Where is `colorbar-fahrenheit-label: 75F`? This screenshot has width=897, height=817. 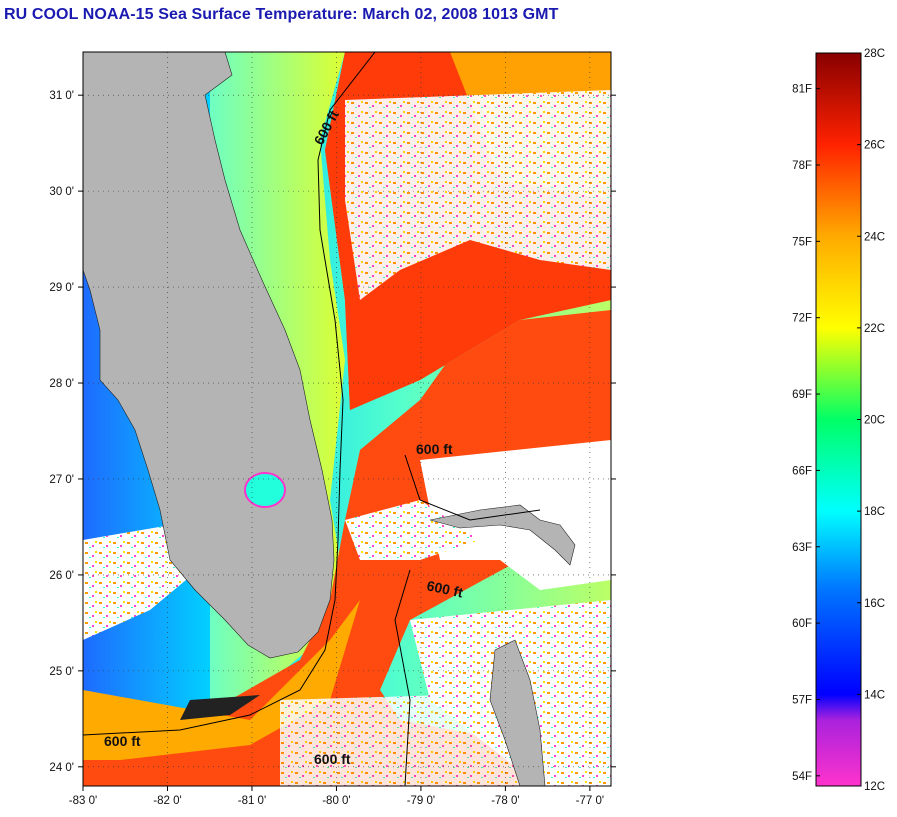 colorbar-fahrenheit-label: 75F is located at coordinates (802, 242).